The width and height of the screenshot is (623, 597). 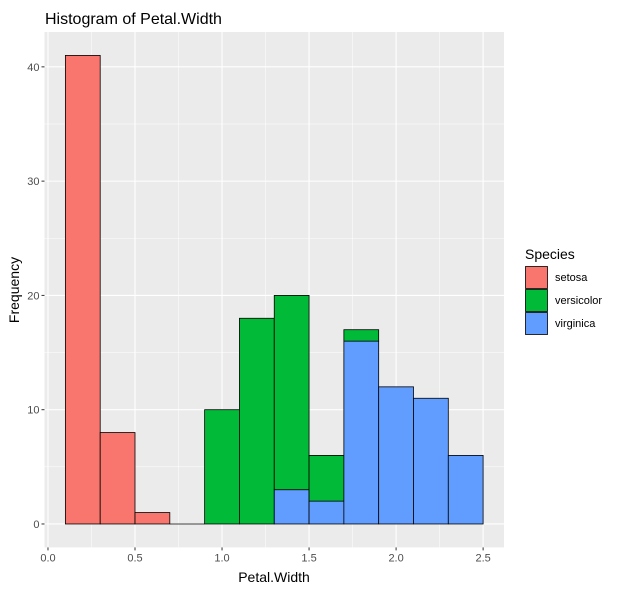 What do you see at coordinates (134, 558) in the screenshot?
I see `x-tick-label: 0.5` at bounding box center [134, 558].